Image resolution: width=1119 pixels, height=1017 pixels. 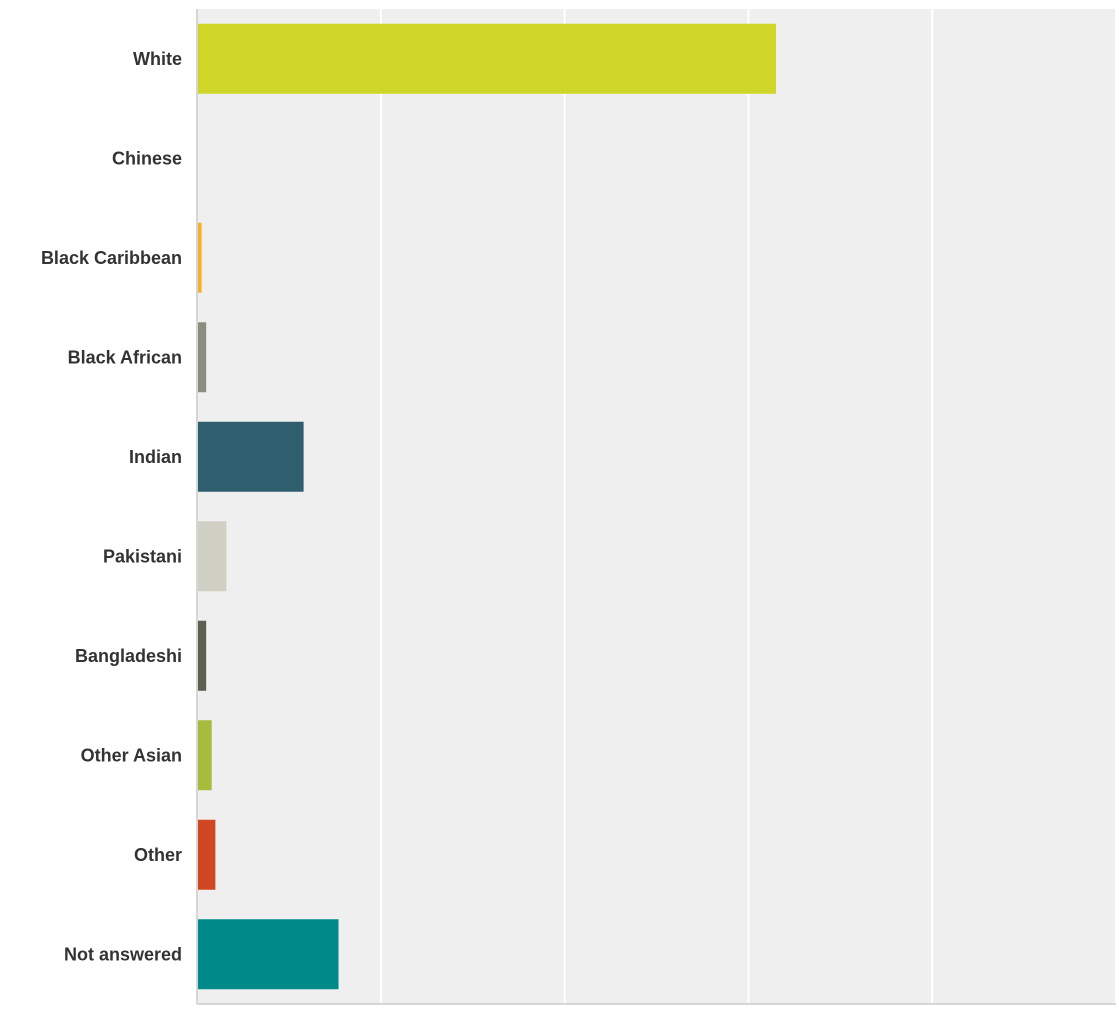 What do you see at coordinates (250, 456) in the screenshot?
I see `bar-indian` at bounding box center [250, 456].